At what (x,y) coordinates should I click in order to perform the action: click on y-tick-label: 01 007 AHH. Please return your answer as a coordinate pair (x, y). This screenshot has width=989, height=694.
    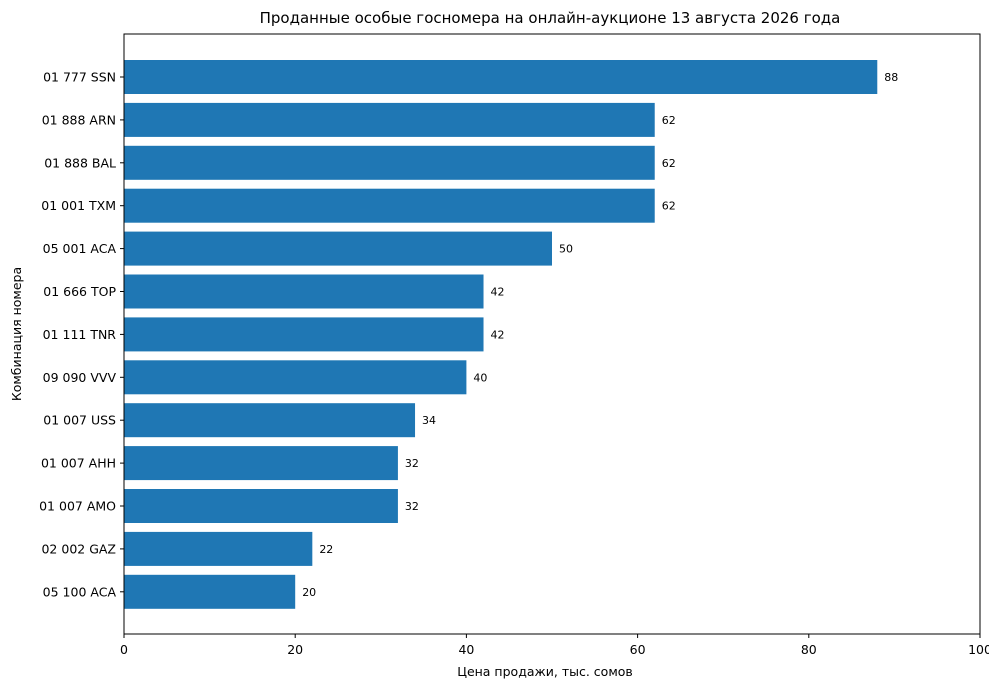
    Looking at the image, I should click on (78, 463).